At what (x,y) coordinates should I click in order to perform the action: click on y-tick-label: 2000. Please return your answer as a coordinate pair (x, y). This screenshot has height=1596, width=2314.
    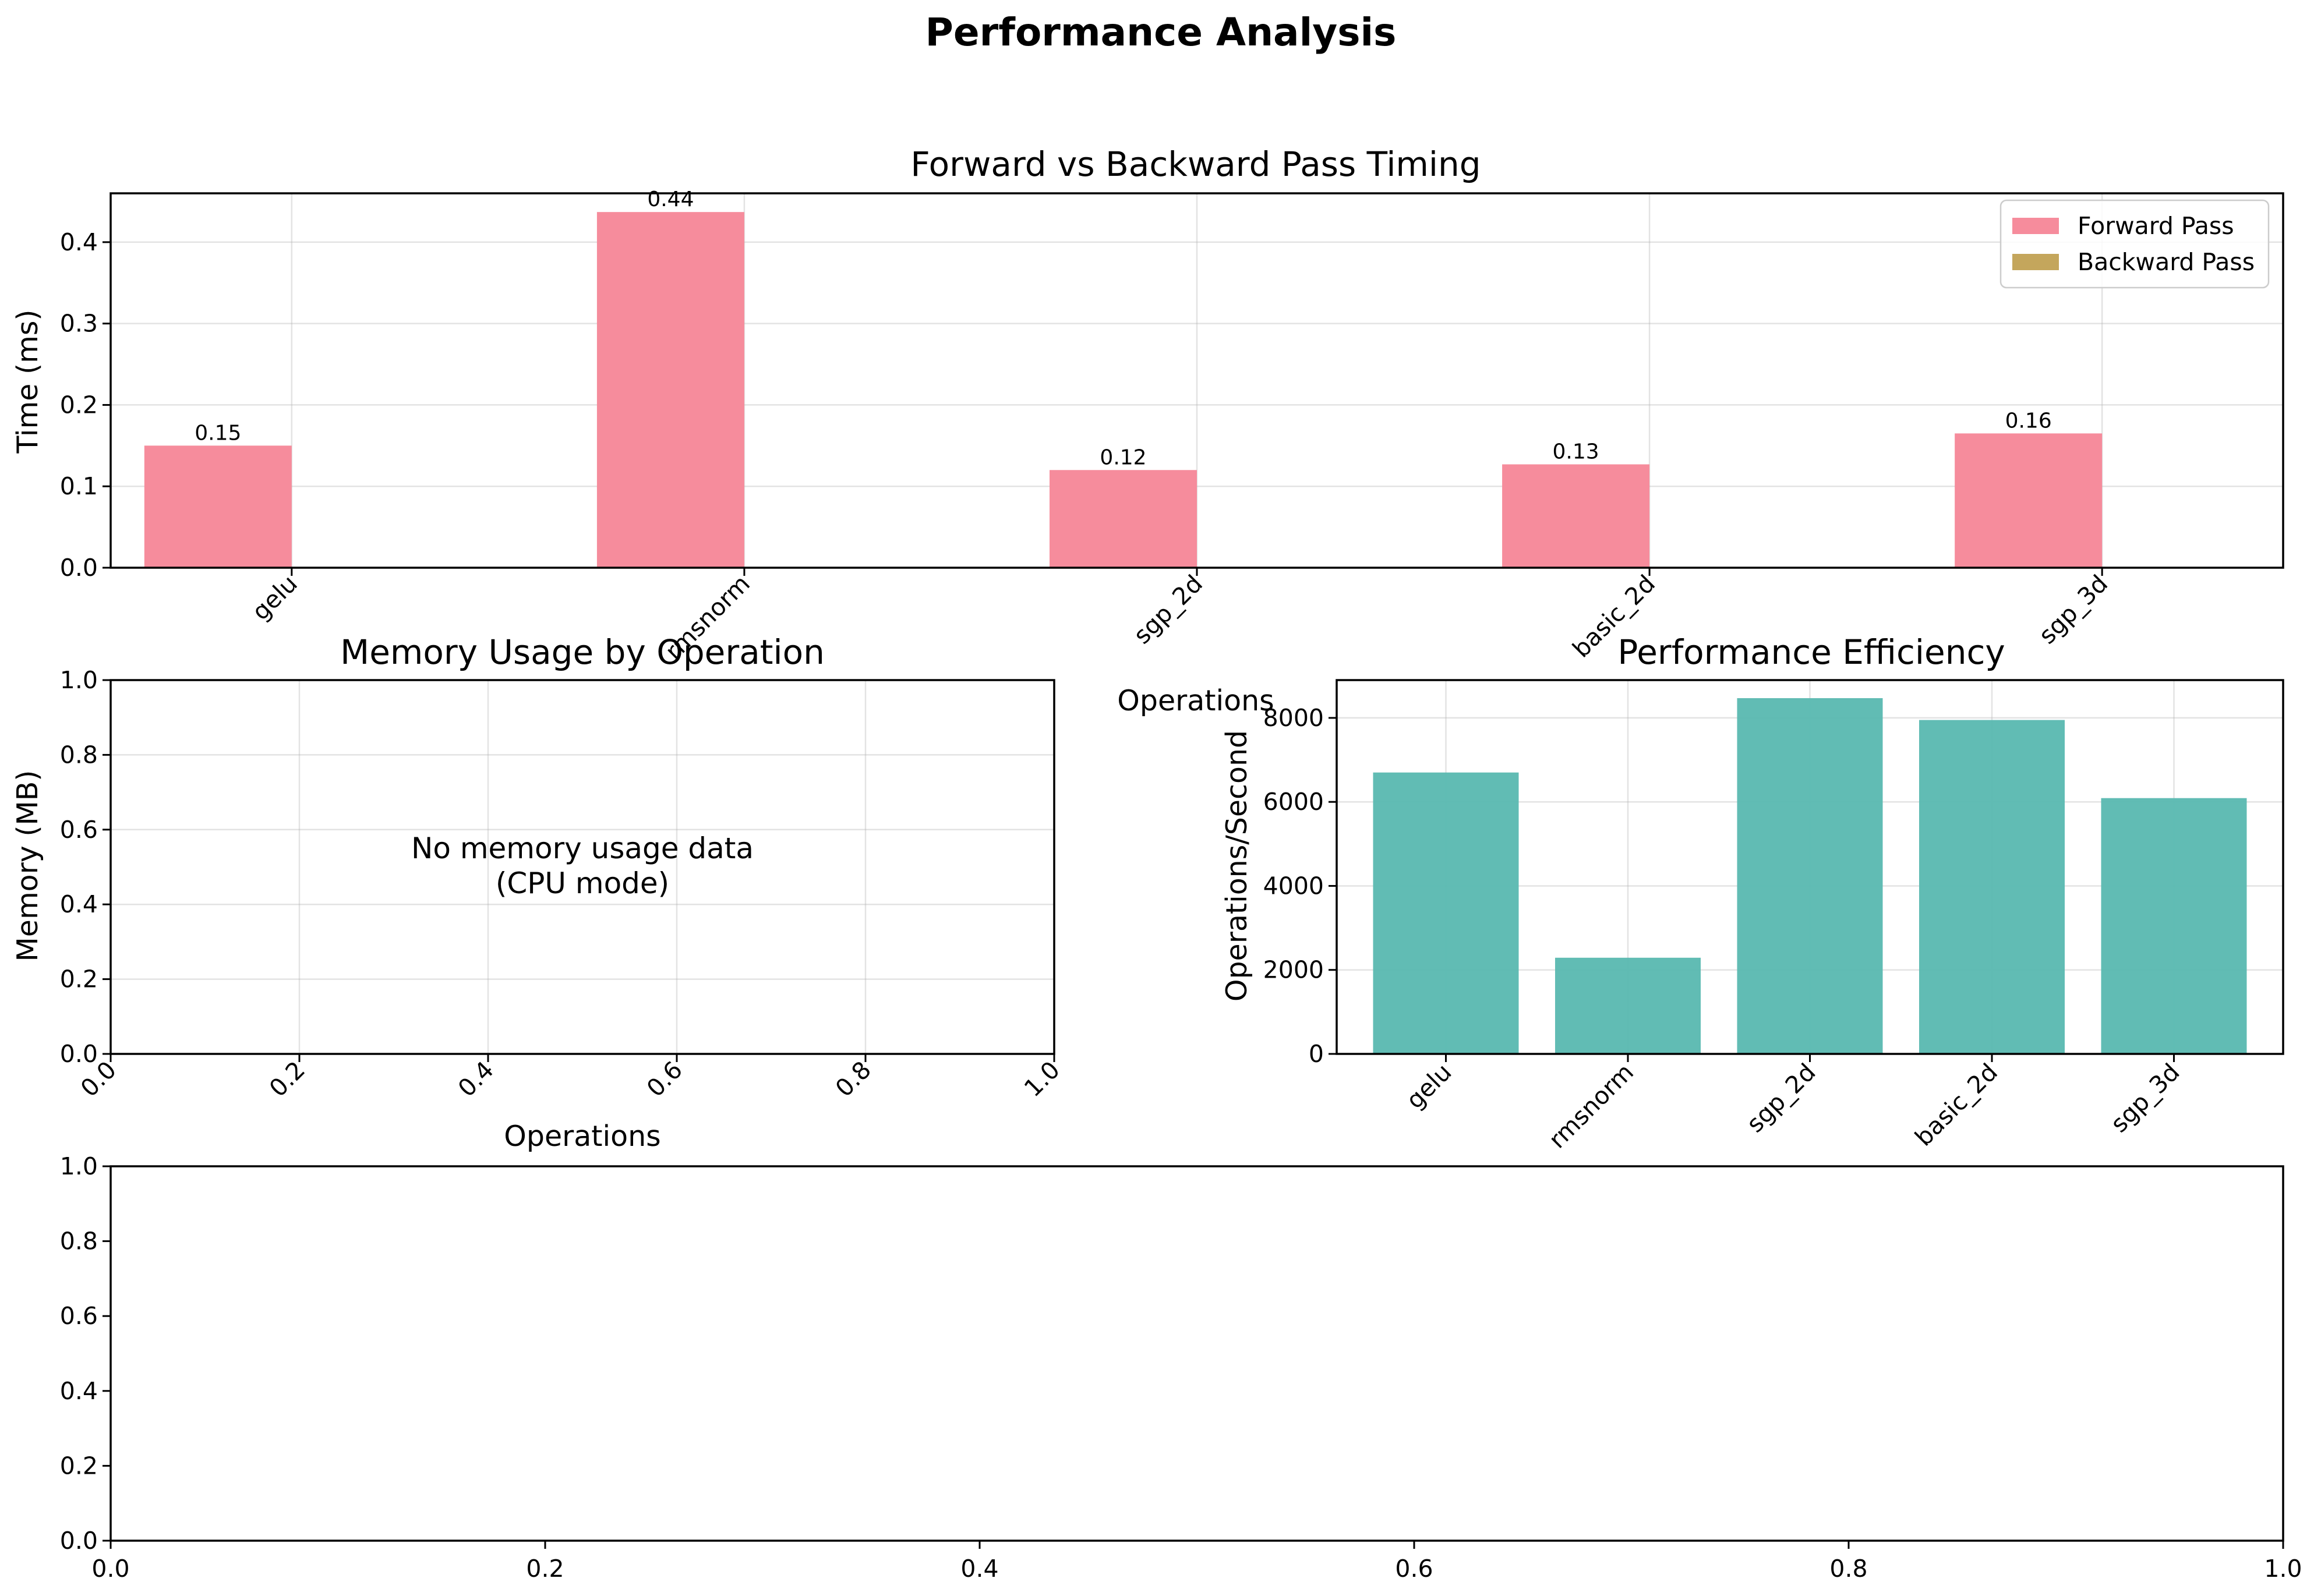
    Looking at the image, I should click on (1293, 970).